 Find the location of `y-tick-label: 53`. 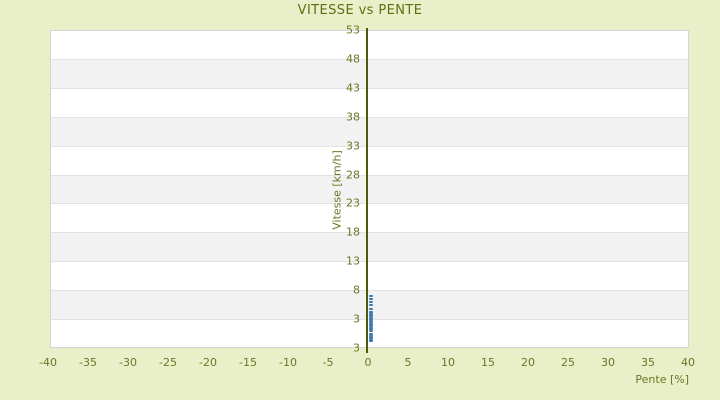

y-tick-label: 53 is located at coordinates (353, 30).